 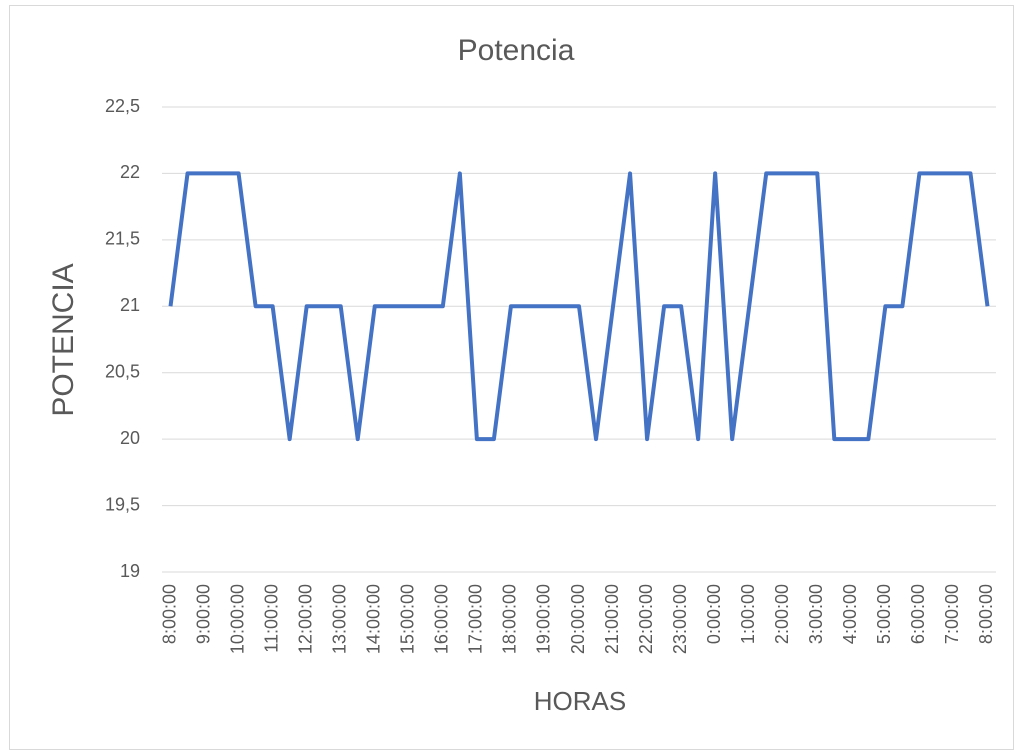 I want to click on x-tick-label: 20:00:00, so click(x=578, y=619).